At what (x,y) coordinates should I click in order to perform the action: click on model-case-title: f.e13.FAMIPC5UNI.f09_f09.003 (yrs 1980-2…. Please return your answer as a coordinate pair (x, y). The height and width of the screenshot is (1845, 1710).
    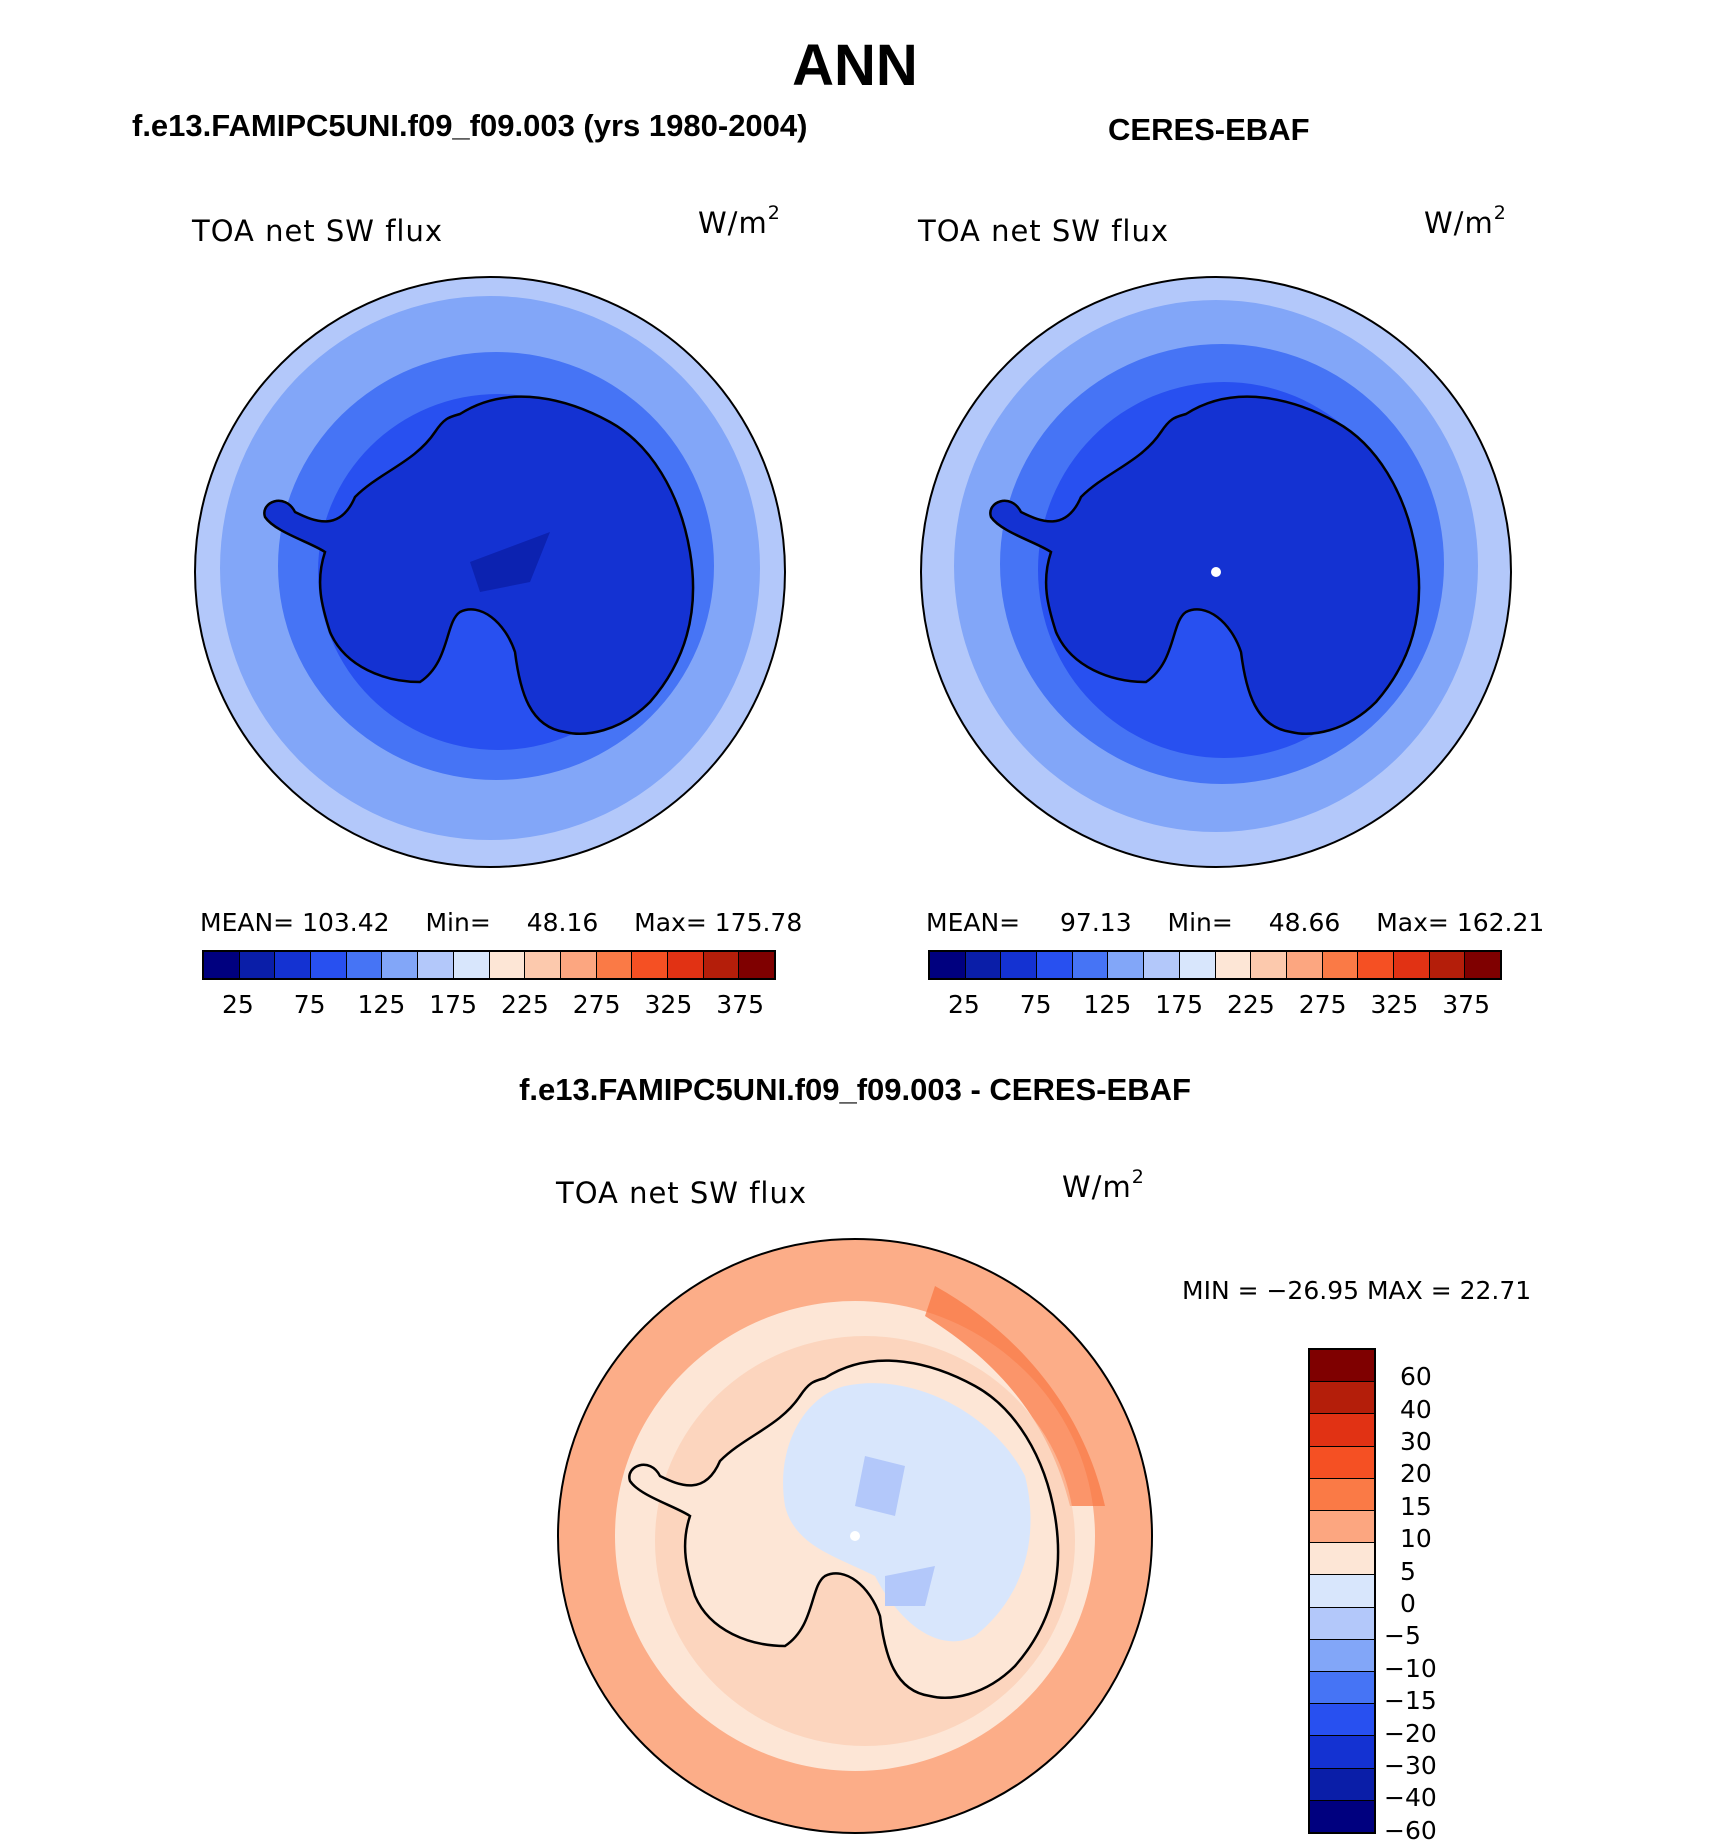
    Looking at the image, I should click on (470, 125).